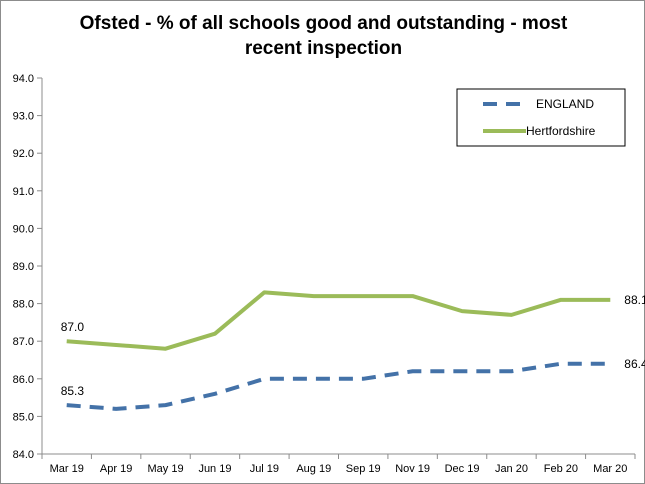 This screenshot has height=484, width=645. Describe the element at coordinates (23, 380) in the screenshot. I see `y-tick-label: 86.0` at that location.